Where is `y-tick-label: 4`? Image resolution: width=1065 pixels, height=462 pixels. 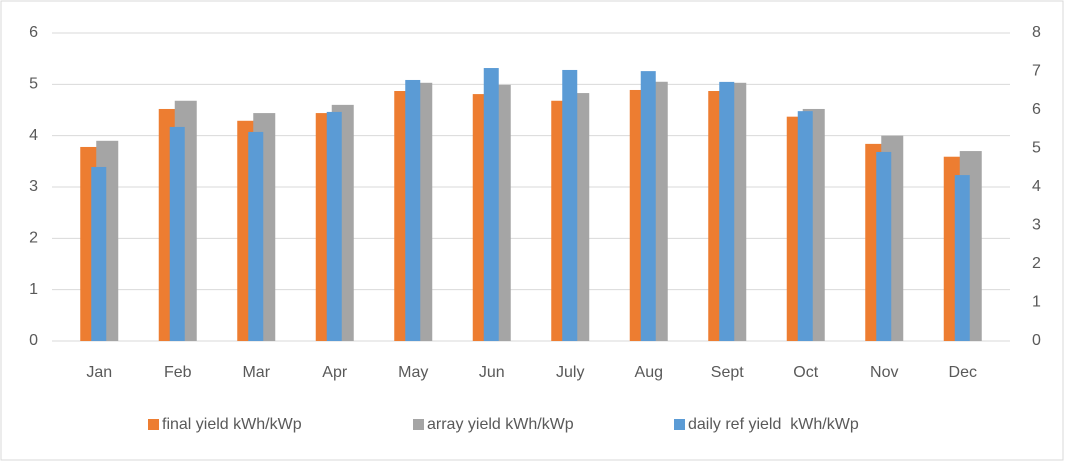
y-tick-label: 4 is located at coordinates (33, 135).